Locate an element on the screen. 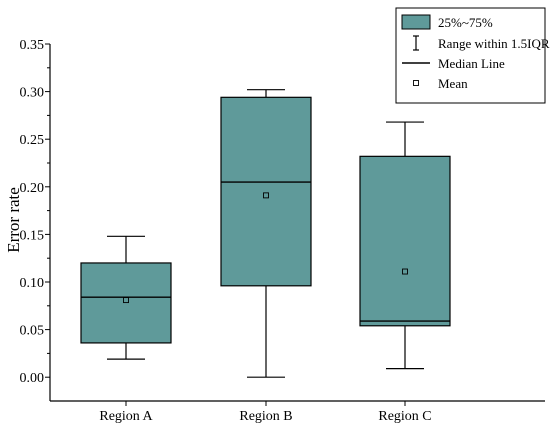 This screenshot has height=431, width=550. y-tick-label: 0.10 is located at coordinates (32, 283).